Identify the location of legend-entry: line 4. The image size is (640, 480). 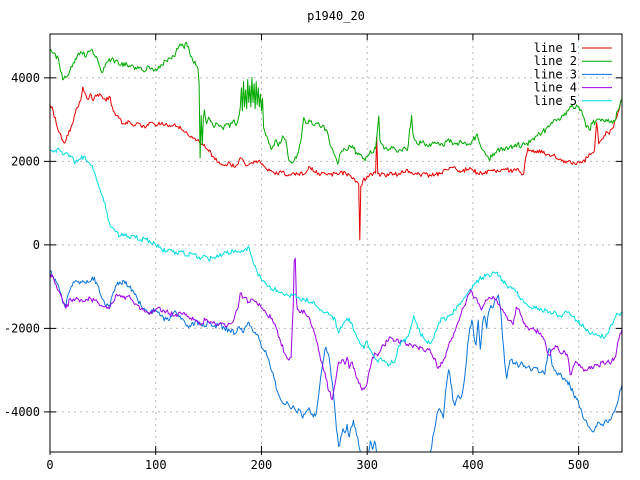
(573, 88).